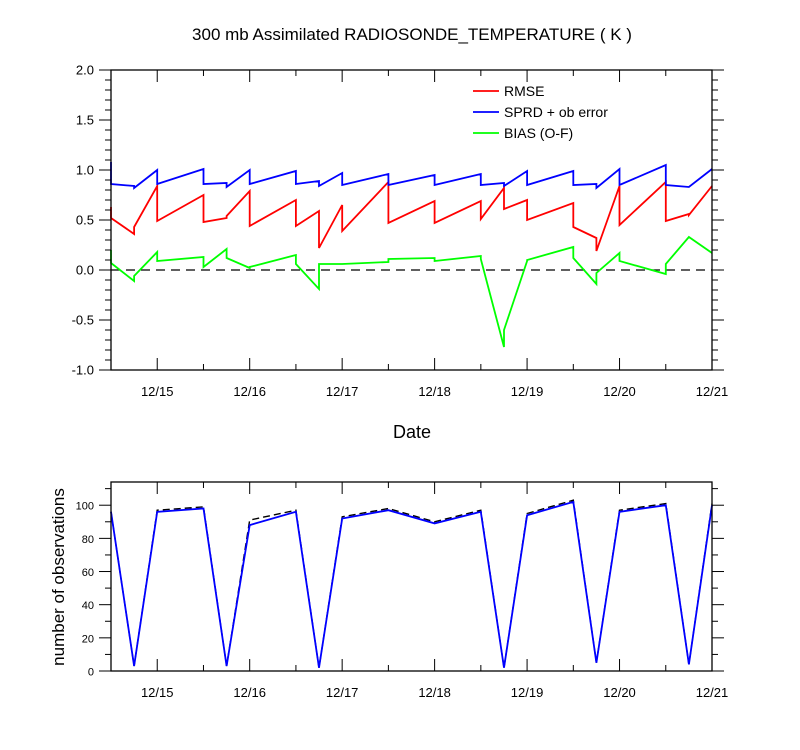  What do you see at coordinates (88, 606) in the screenshot?
I see `y-tick-label-2: 40` at bounding box center [88, 606].